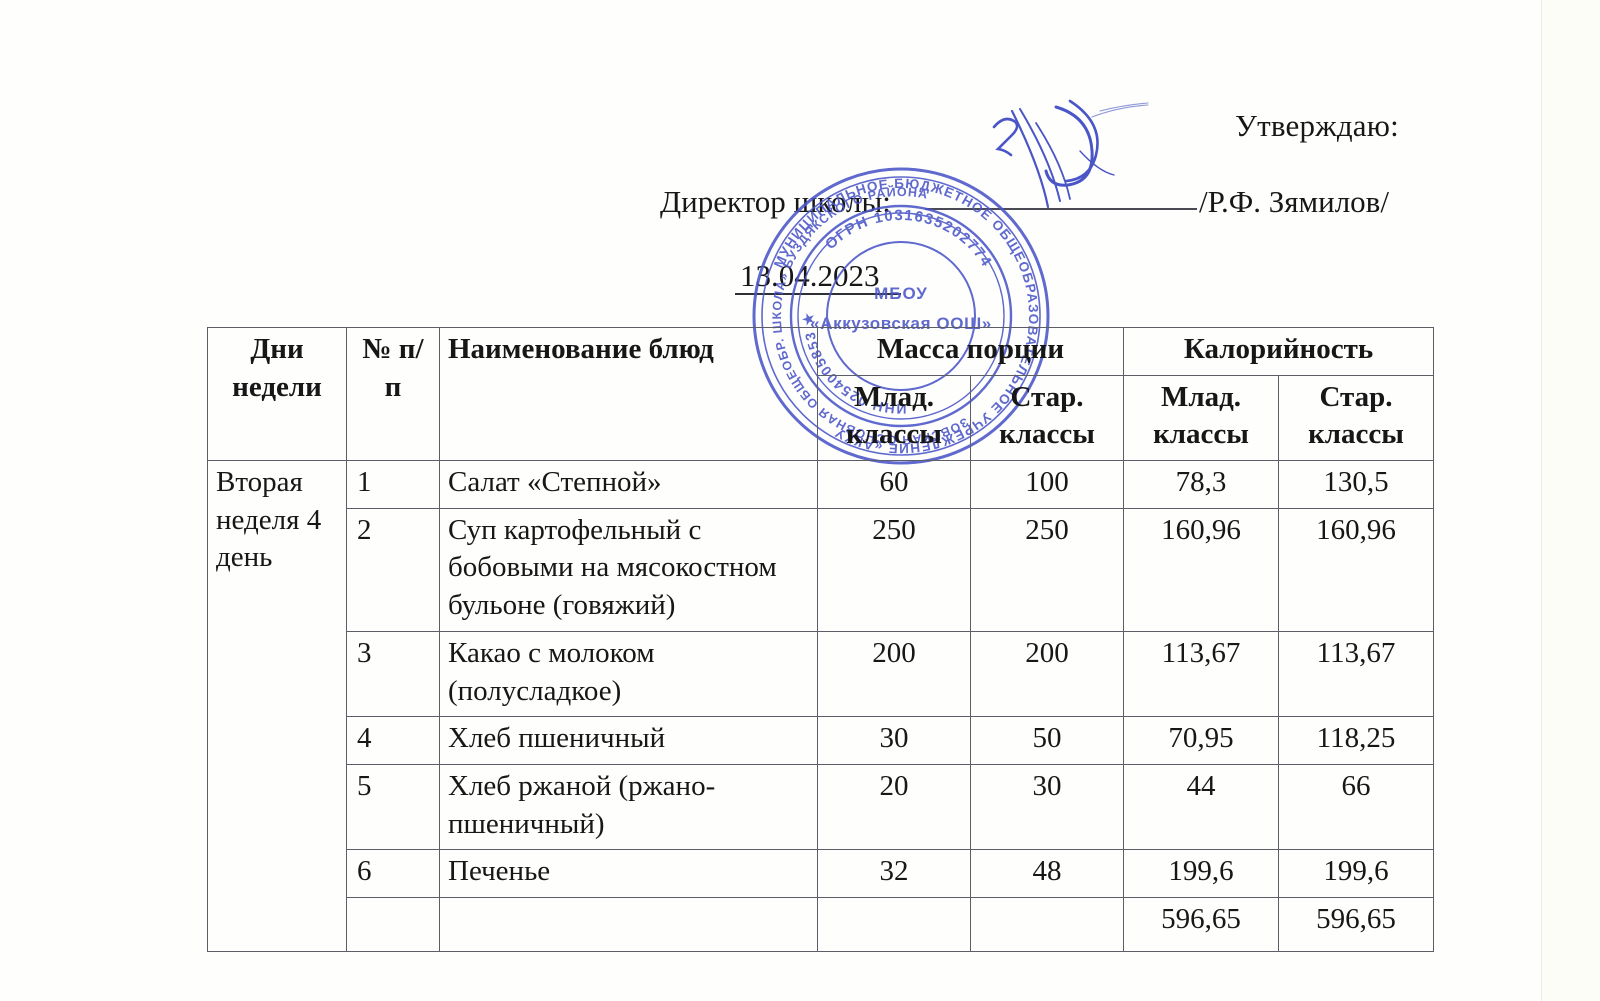 This screenshot has height=1001, width=1600. What do you see at coordinates (393, 873) in the screenshot?
I see `cell-number: 6` at bounding box center [393, 873].